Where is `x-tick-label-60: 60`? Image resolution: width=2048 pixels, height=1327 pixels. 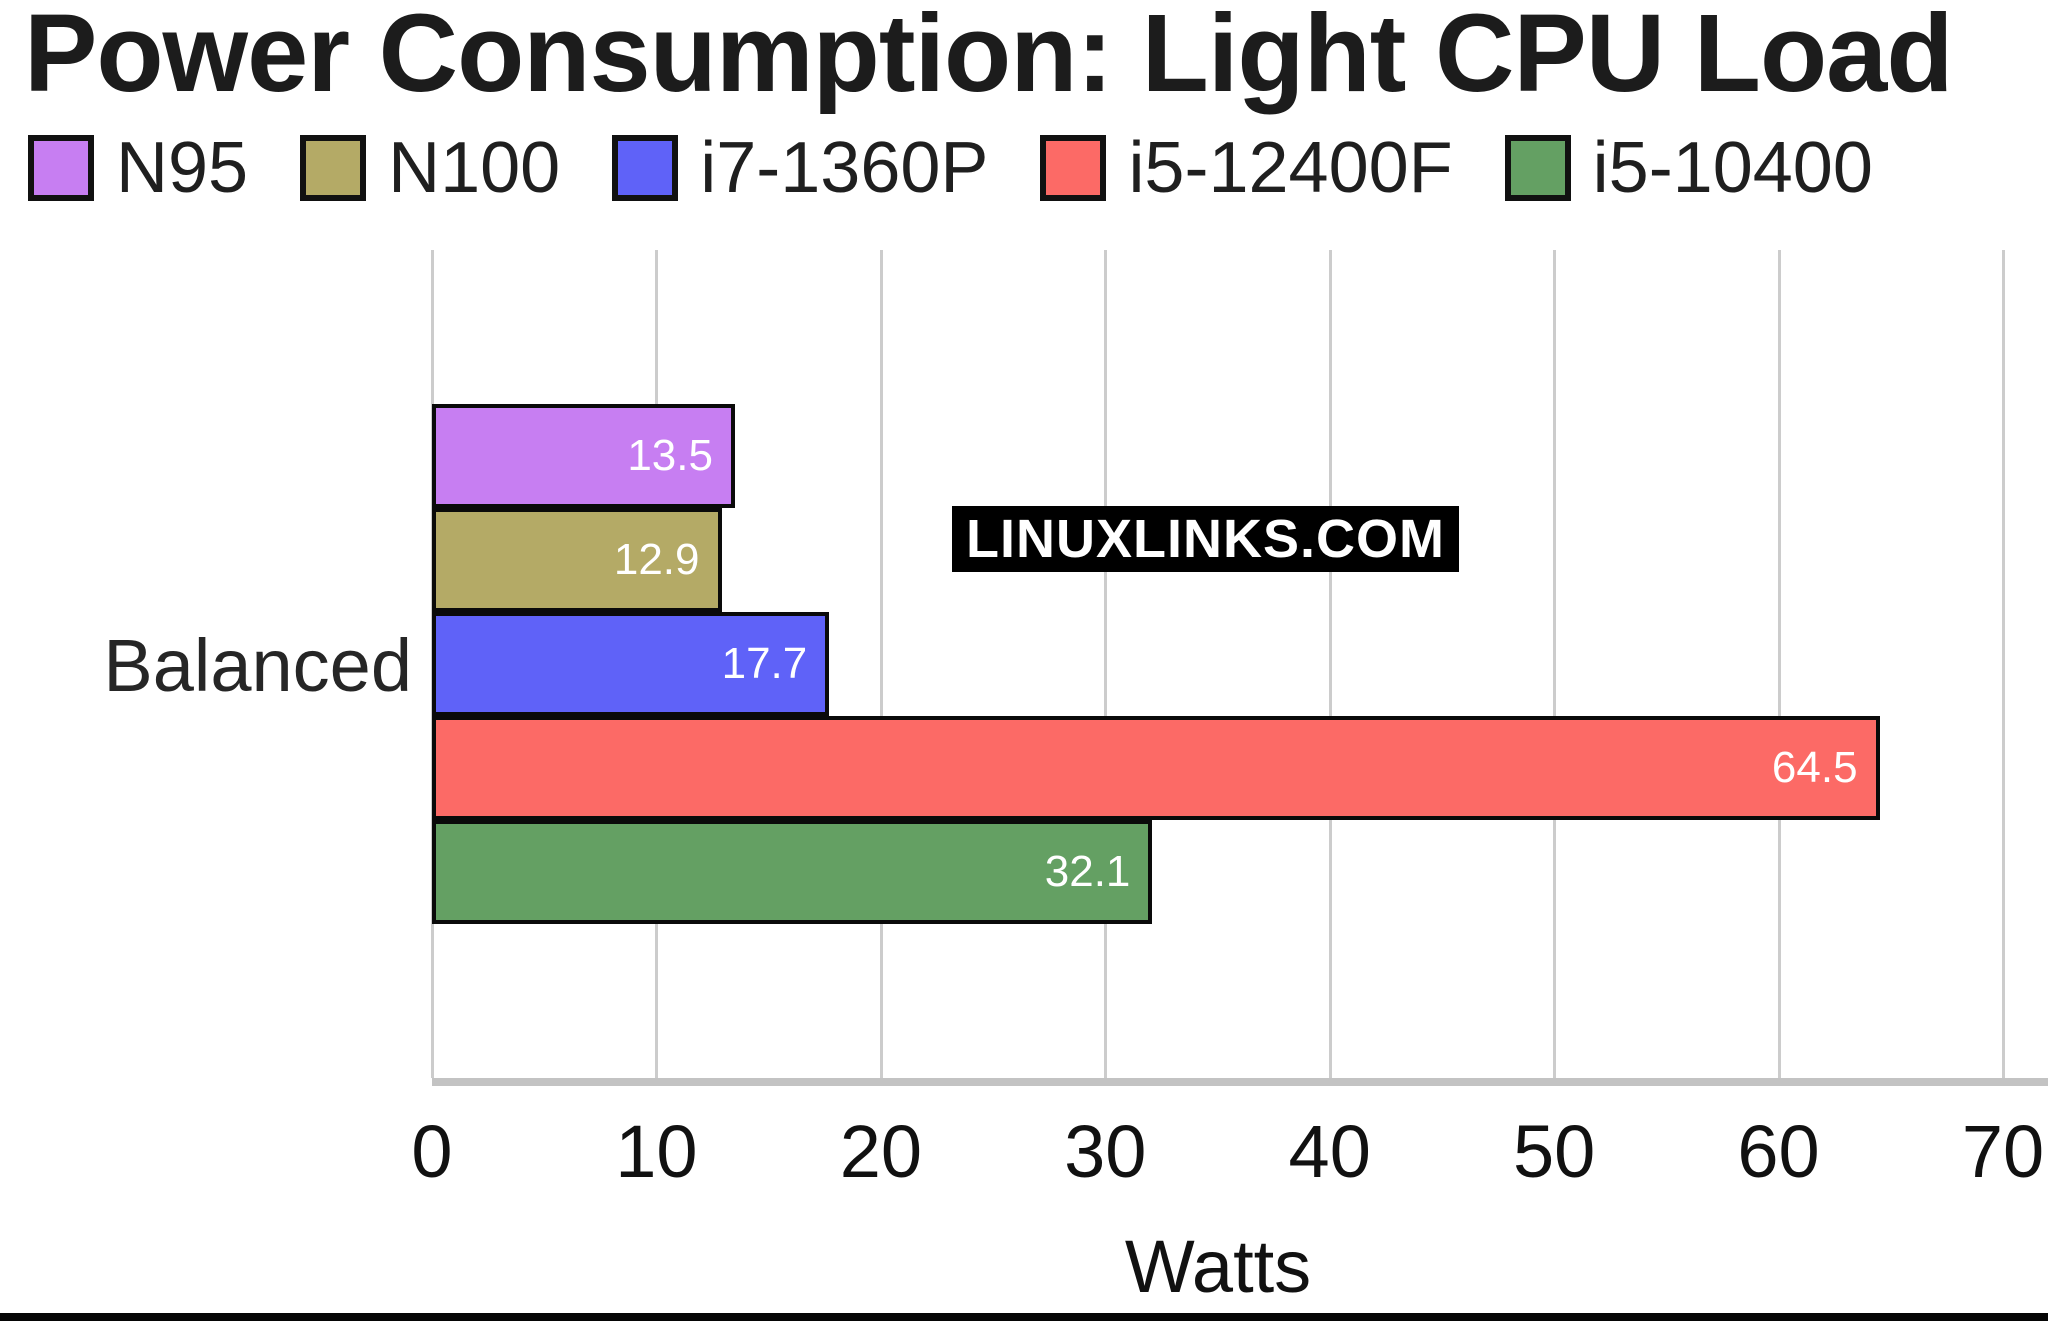
x-tick-label-60: 60 is located at coordinates (1778, 1151).